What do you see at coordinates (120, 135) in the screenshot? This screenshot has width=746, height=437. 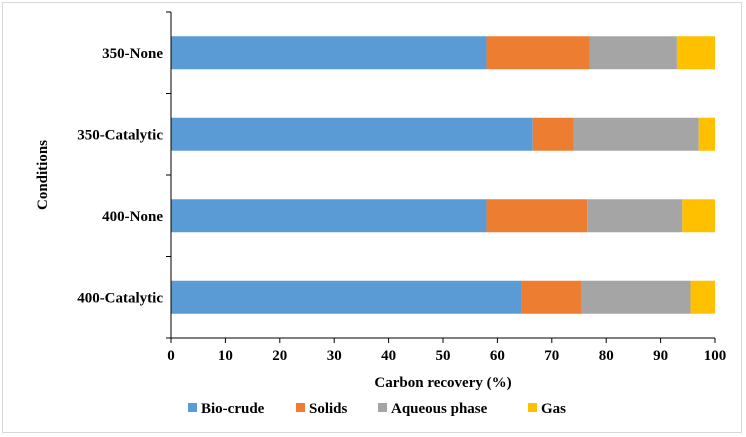 I see `category-label: 350-Catalytic` at bounding box center [120, 135].